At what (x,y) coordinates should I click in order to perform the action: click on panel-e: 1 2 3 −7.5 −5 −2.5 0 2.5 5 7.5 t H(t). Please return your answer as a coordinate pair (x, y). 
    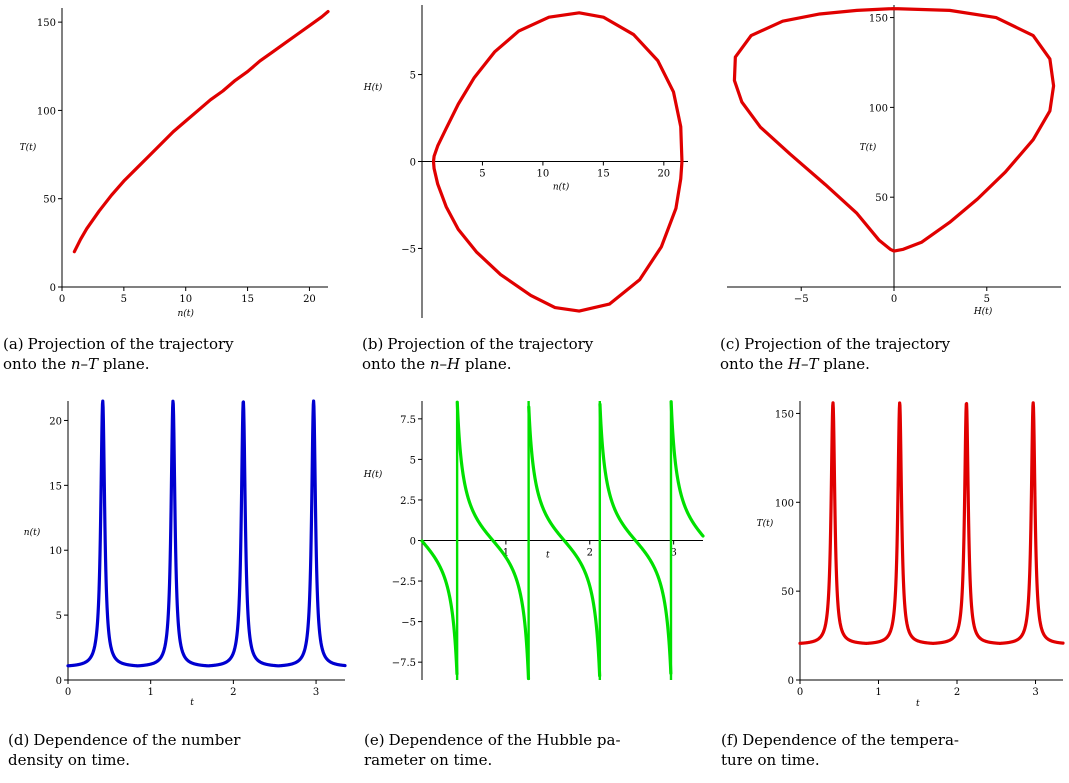
    Looking at the image, I should click on (532, 547).